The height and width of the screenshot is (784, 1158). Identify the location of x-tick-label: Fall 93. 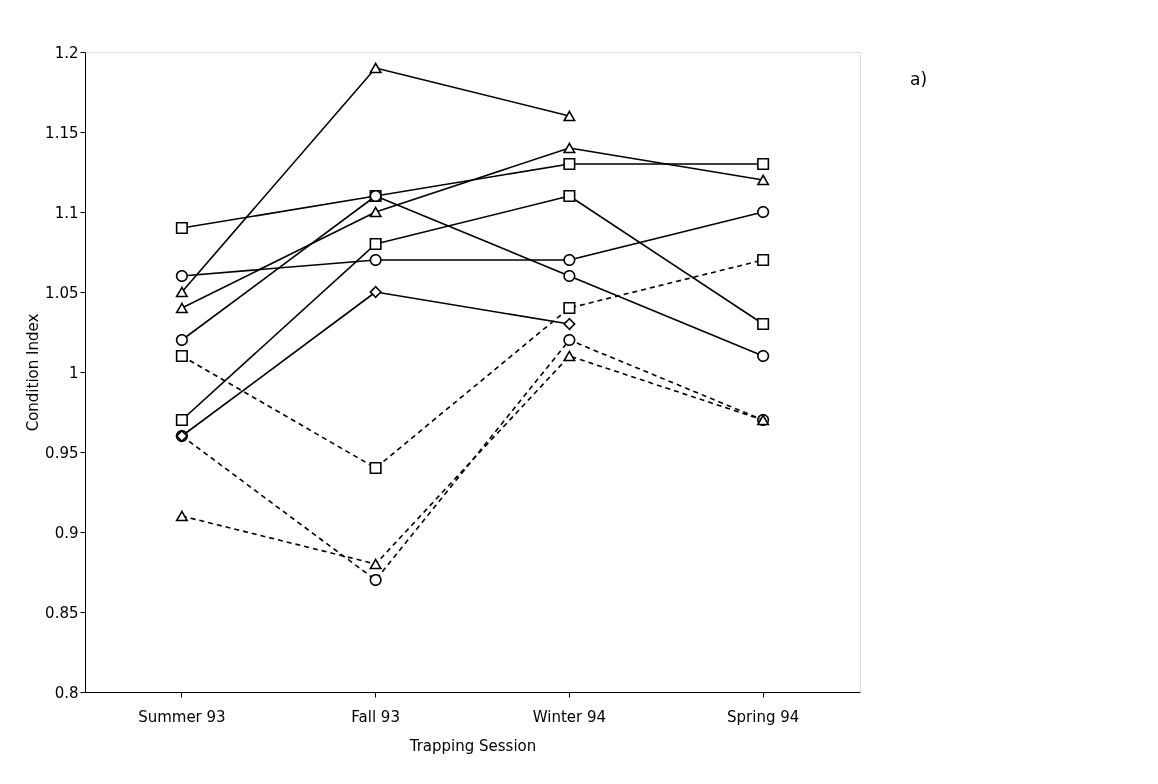
(375, 716).